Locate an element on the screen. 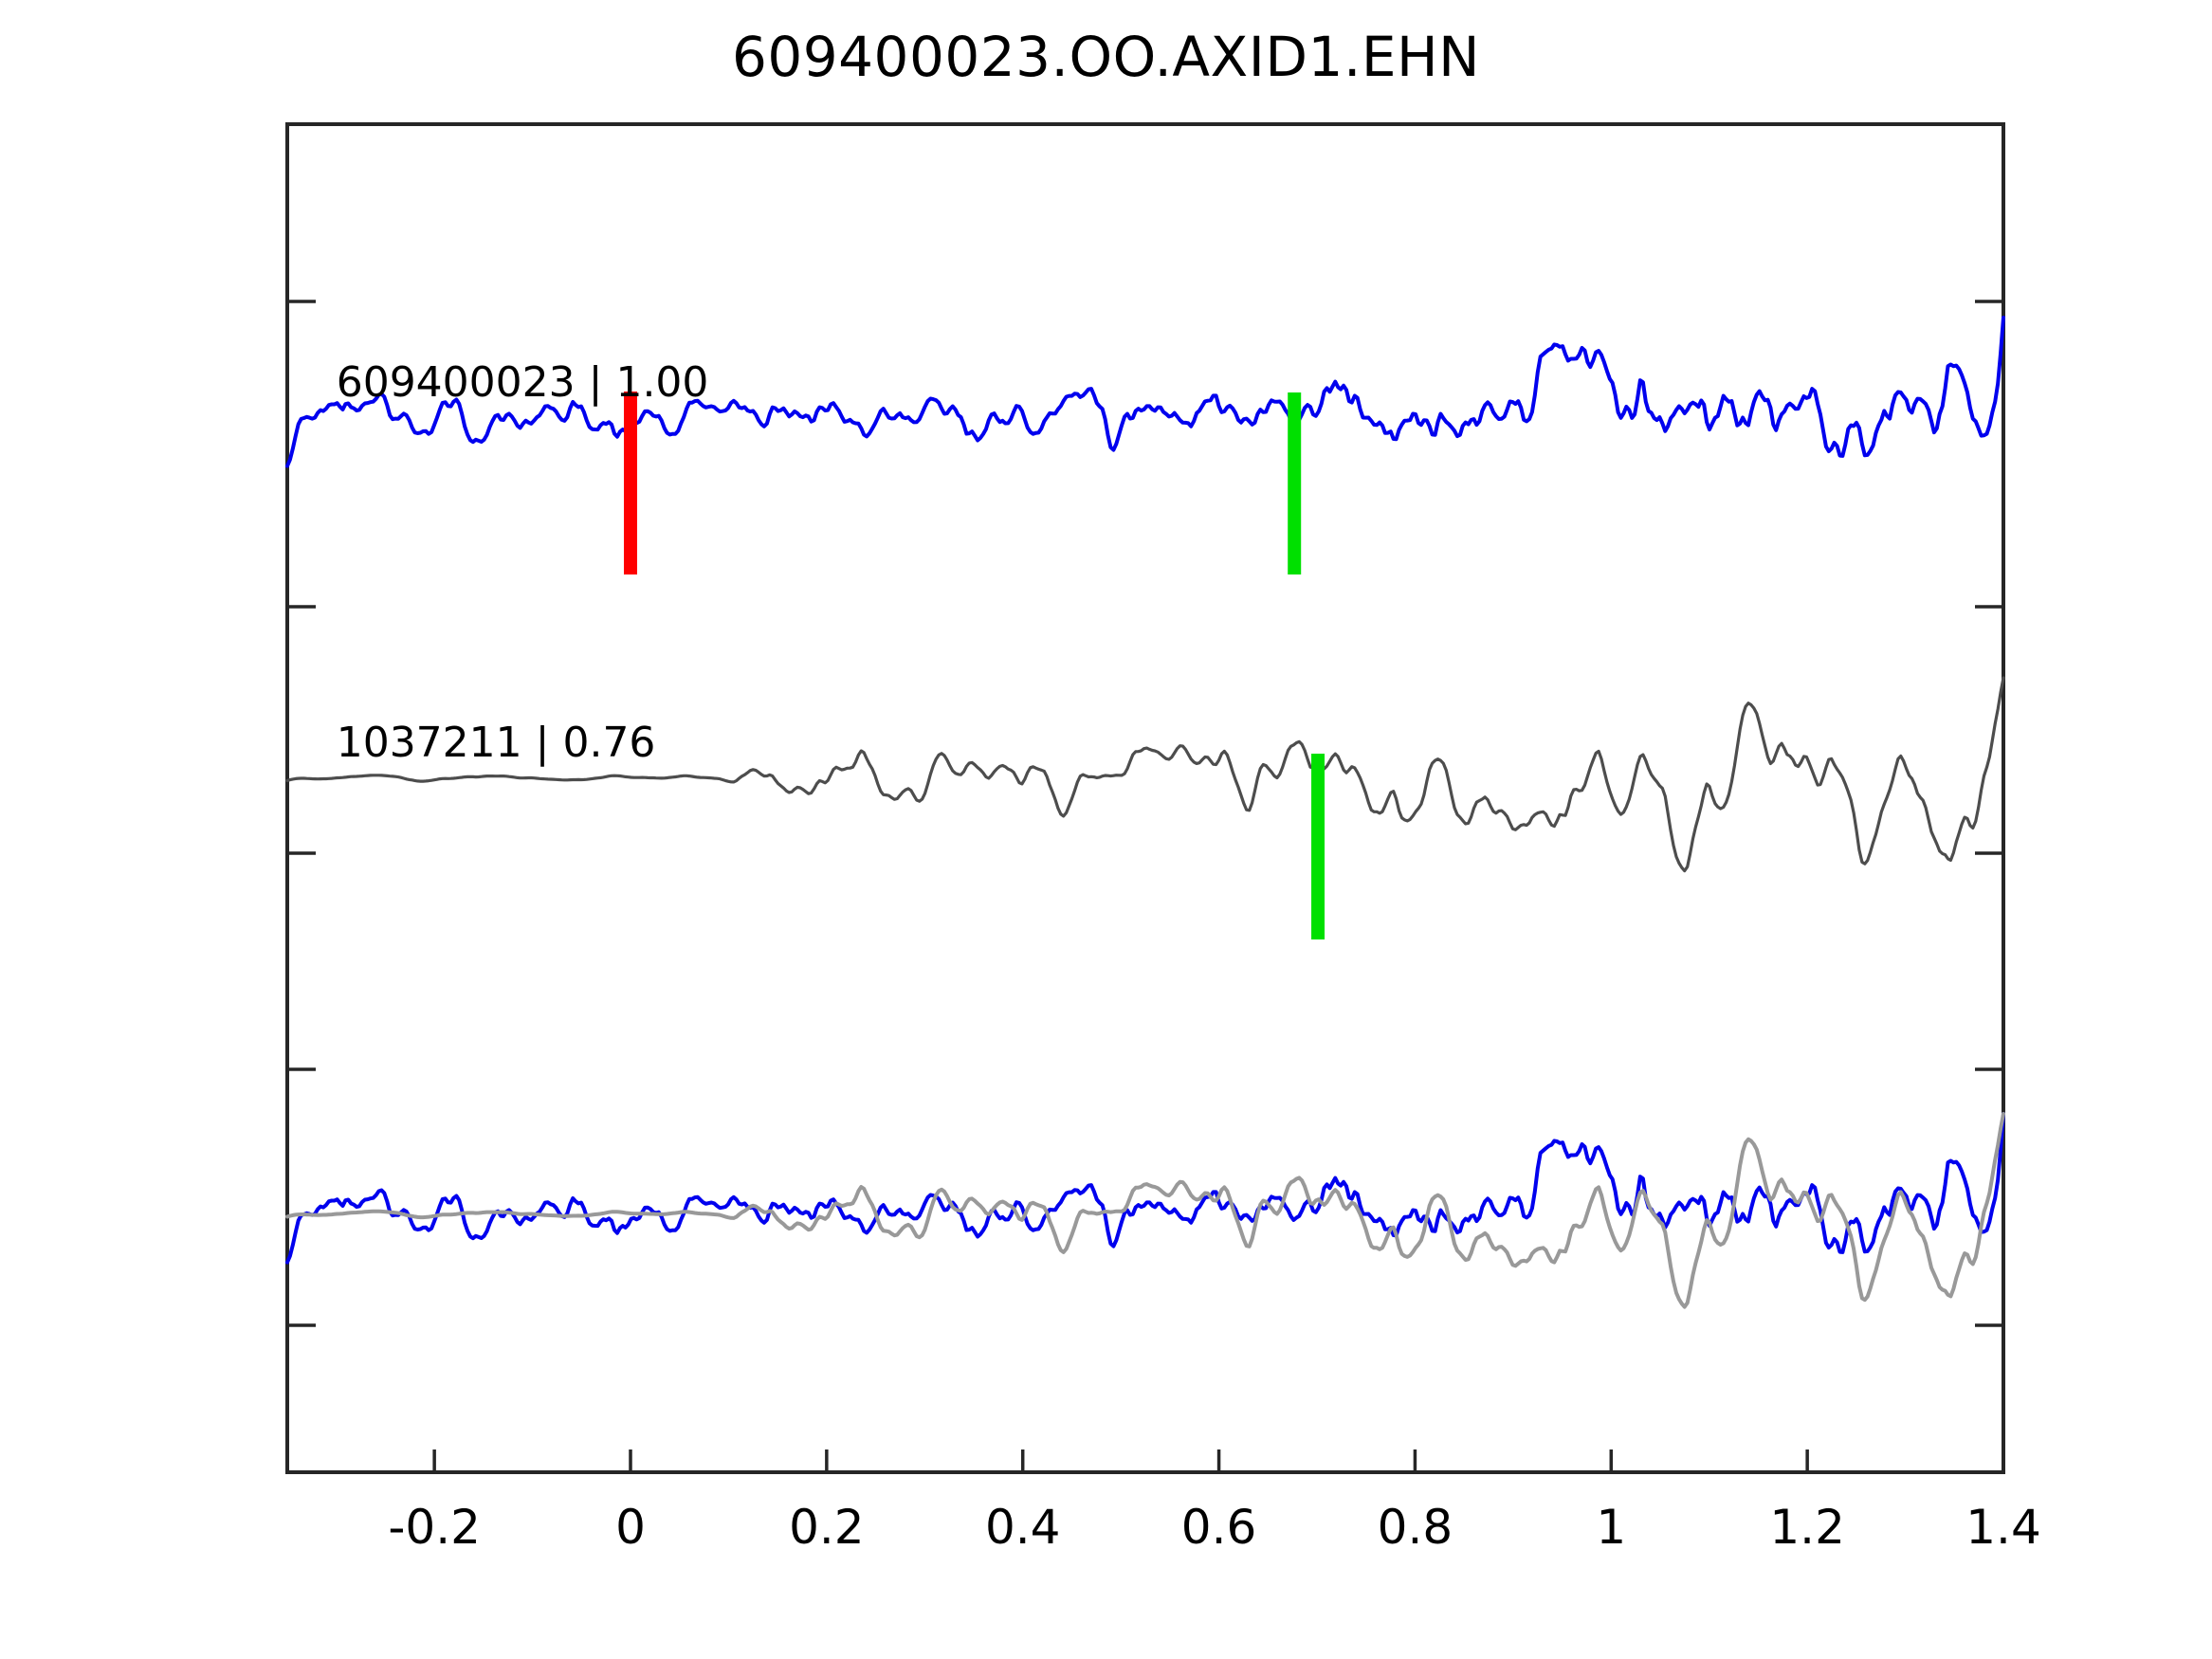  x-tick-label-0: -0.2 is located at coordinates (434, 1527).